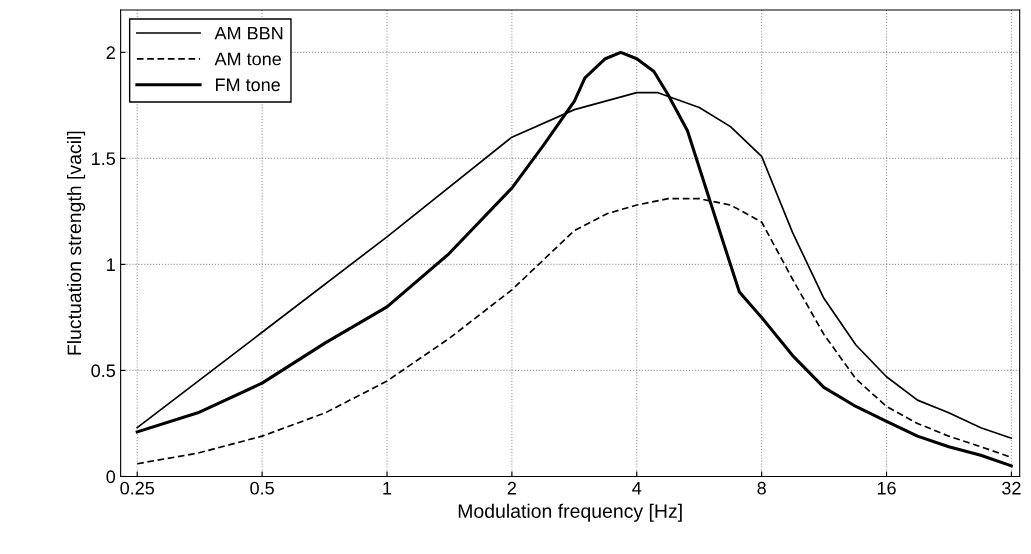 The width and height of the screenshot is (1031, 554). Describe the element at coordinates (76, 243) in the screenshot. I see `y-axis-title: Fluctuation strength [vacil]` at that location.